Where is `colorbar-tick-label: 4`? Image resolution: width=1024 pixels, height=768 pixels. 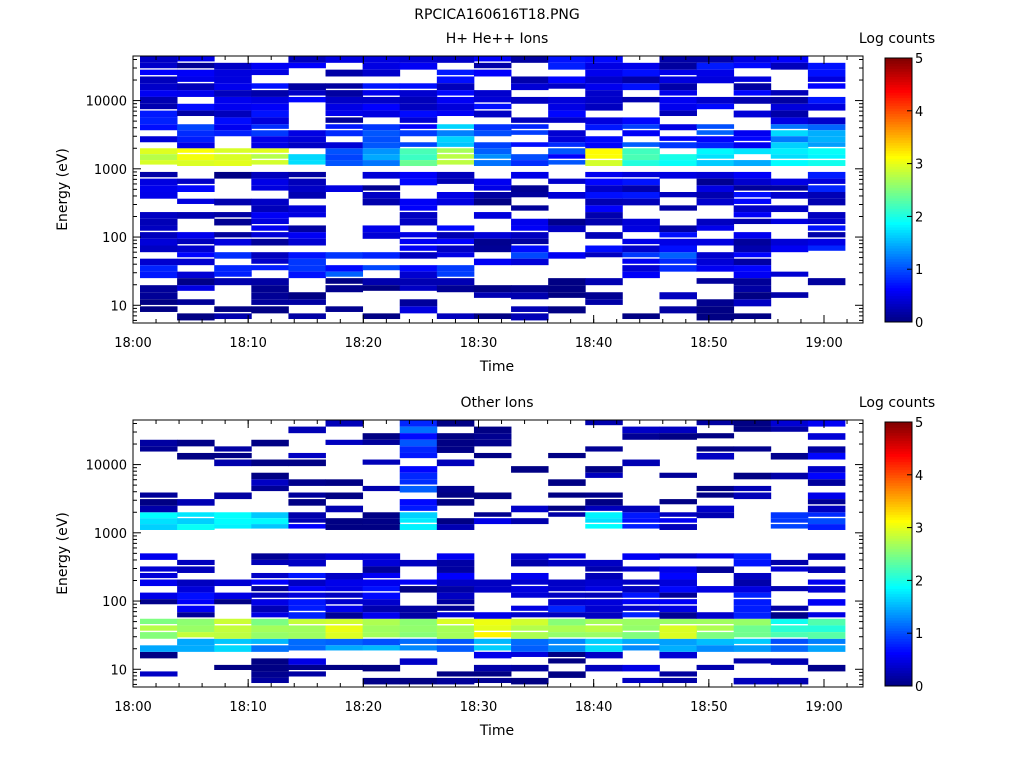 colorbar-tick-label: 4 is located at coordinates (919, 476).